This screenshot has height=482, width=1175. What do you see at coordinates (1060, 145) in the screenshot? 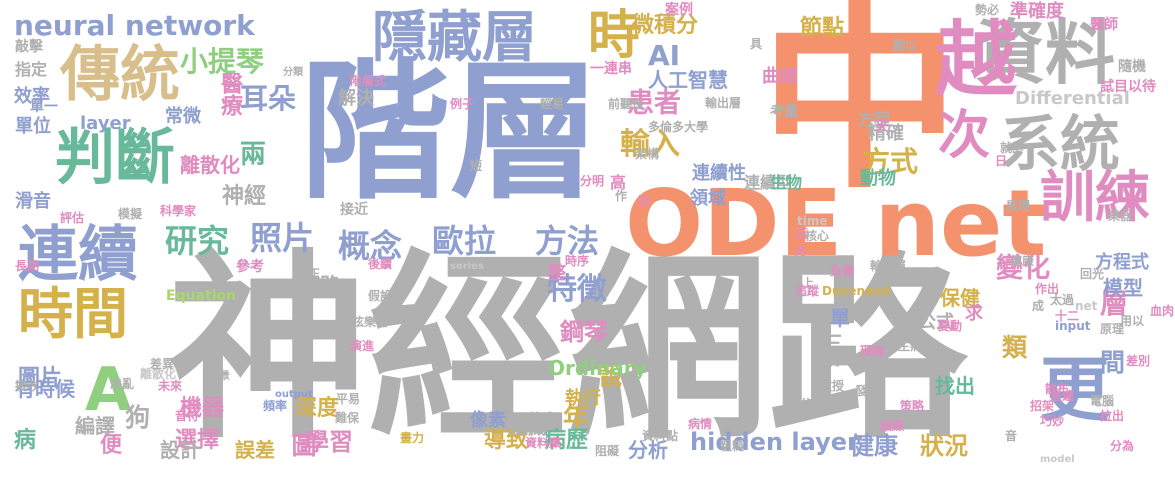
I see `cloud-word: 系統` at bounding box center [1060, 145].